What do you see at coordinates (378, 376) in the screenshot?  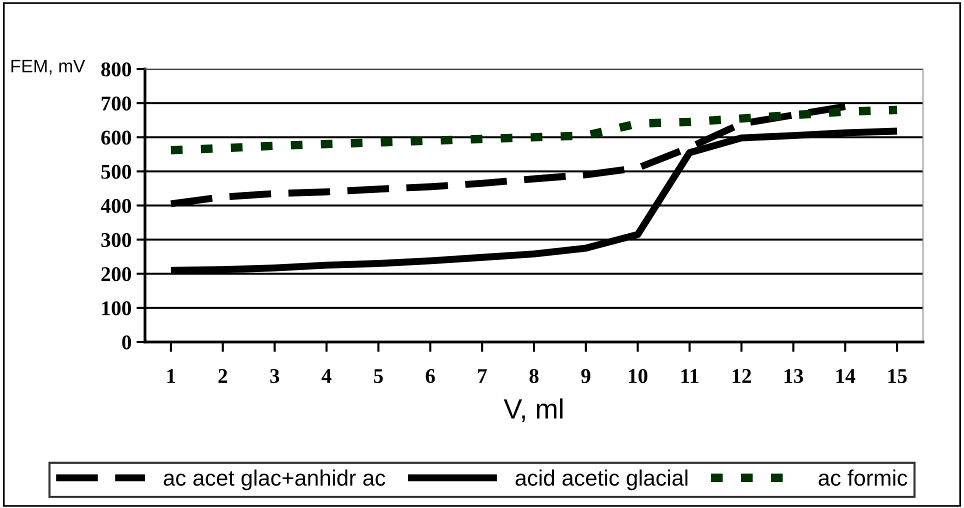 I see `x-tick-label: 5` at bounding box center [378, 376].